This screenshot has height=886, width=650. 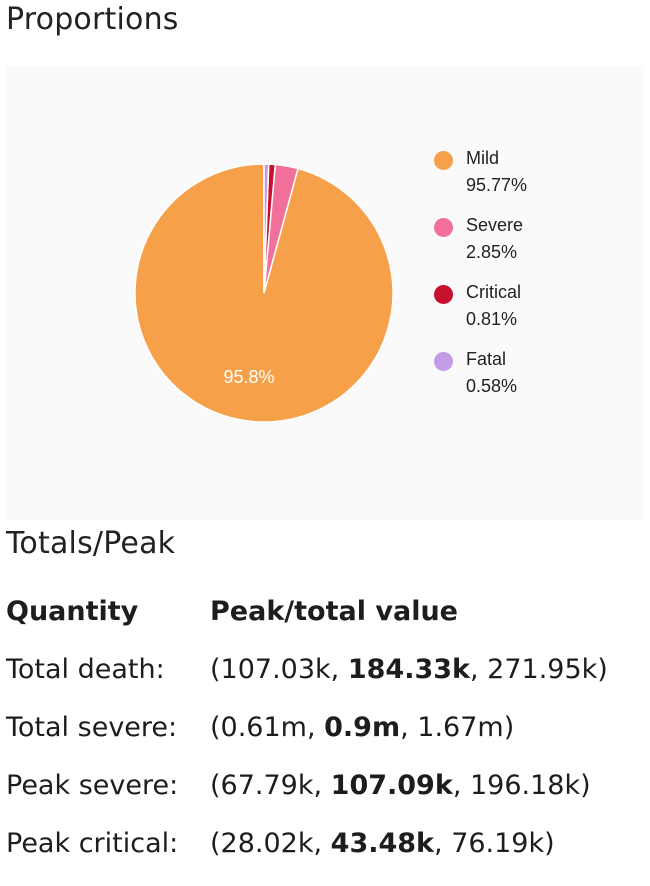 What do you see at coordinates (334, 611) in the screenshot?
I see `header-peak-total-value: Peak/total value` at bounding box center [334, 611].